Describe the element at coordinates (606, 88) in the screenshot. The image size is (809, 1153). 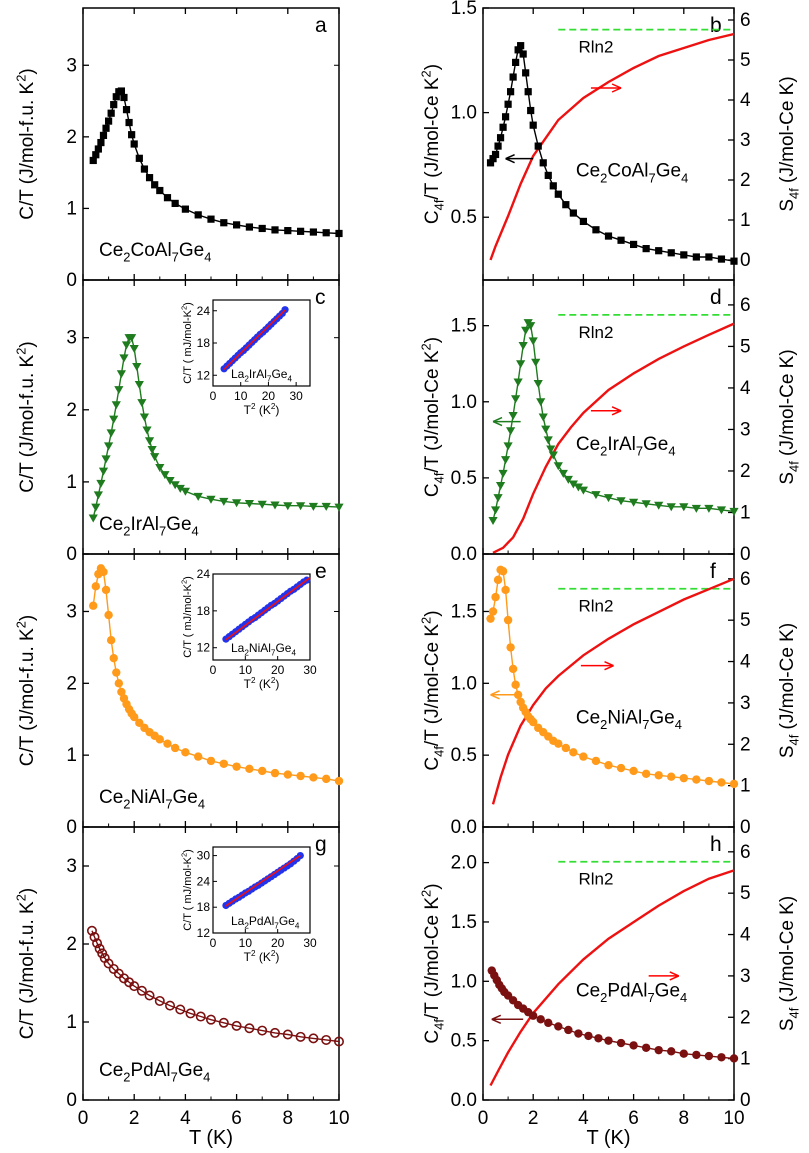
I see `arrow-right` at that location.